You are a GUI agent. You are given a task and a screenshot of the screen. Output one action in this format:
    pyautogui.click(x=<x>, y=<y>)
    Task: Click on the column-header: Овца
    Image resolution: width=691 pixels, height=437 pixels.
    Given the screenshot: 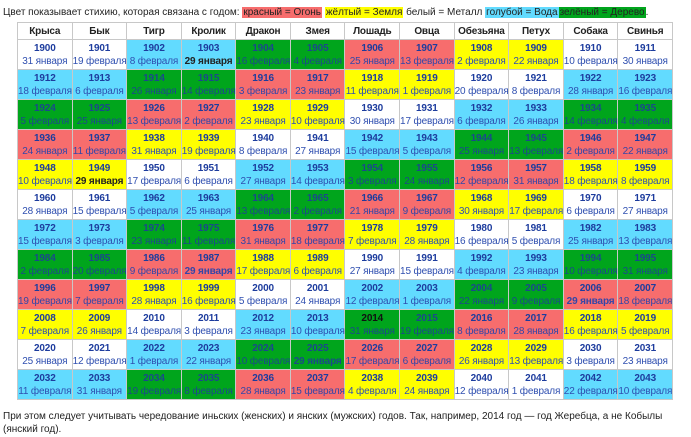 What is the action you would take?
    pyautogui.click(x=427, y=31)
    